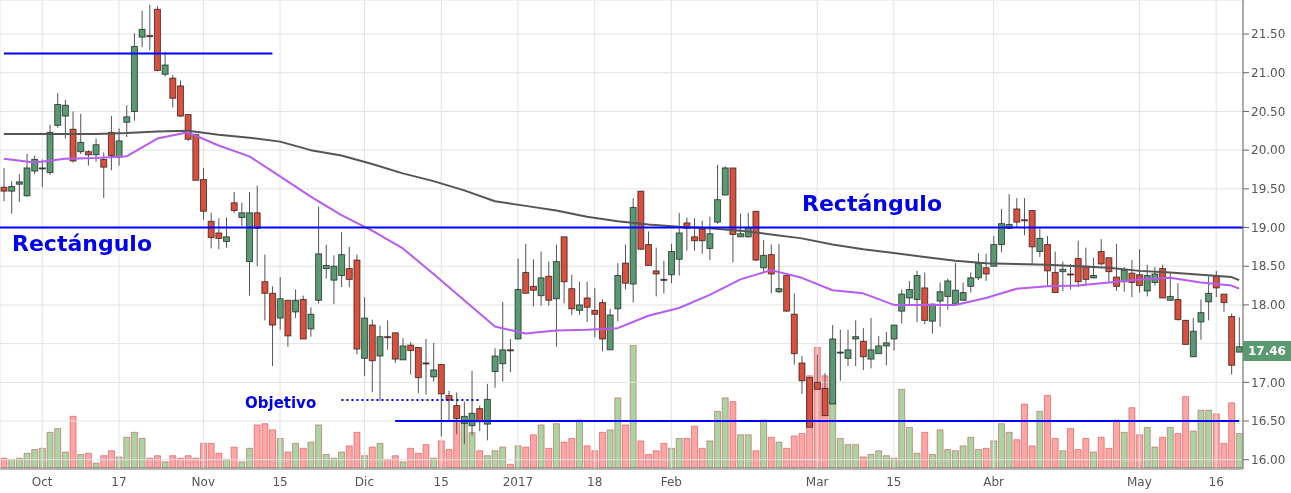 This screenshot has height=493, width=1291. I want to click on x-tick-label: Oct, so click(42, 481).